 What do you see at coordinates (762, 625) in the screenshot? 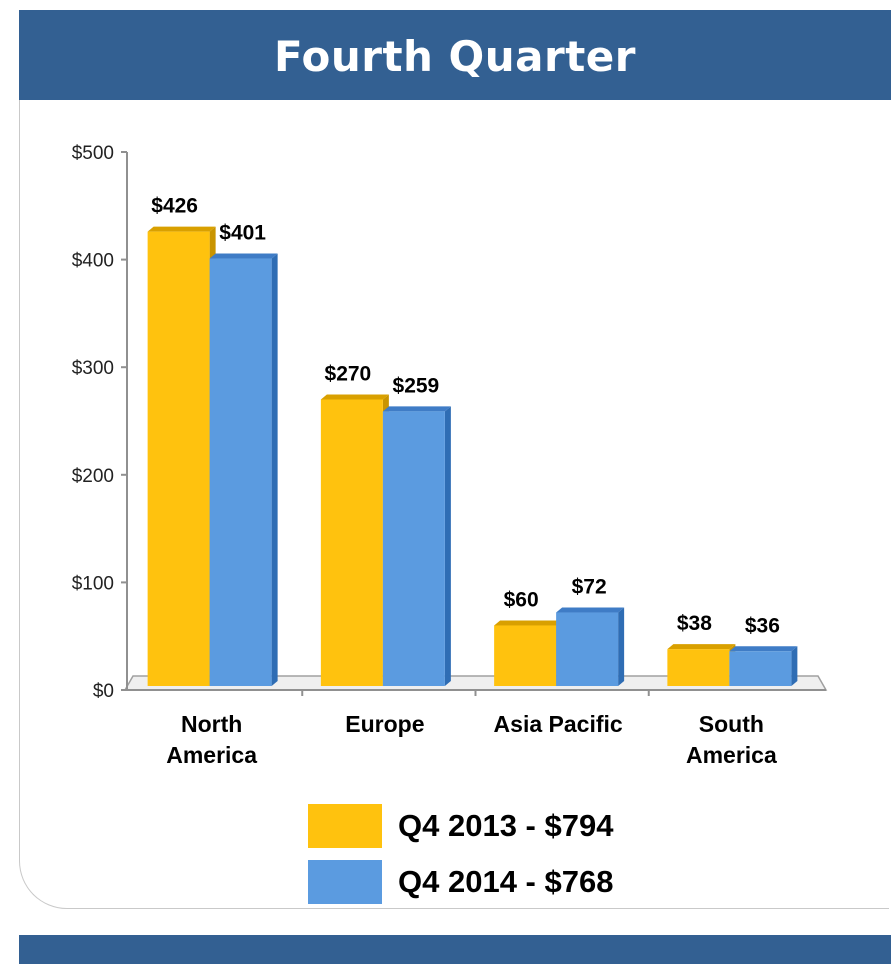
I see `data-label: $36` at bounding box center [762, 625].